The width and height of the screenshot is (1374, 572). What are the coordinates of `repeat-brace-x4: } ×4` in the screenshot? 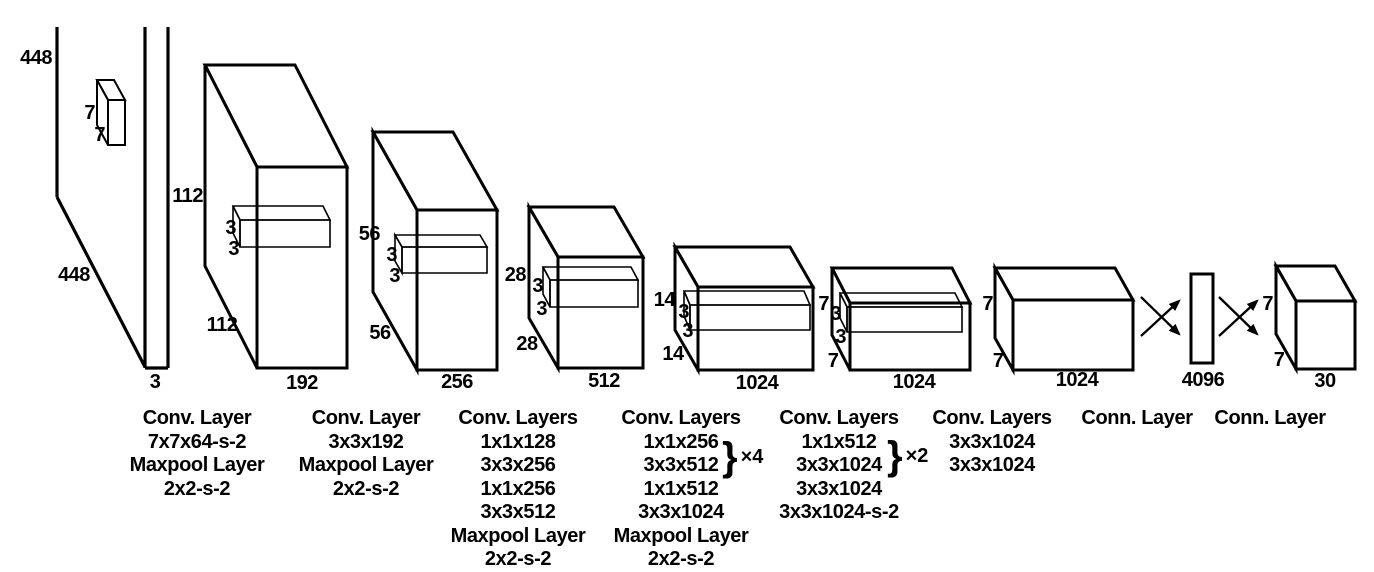 It's located at (742, 457).